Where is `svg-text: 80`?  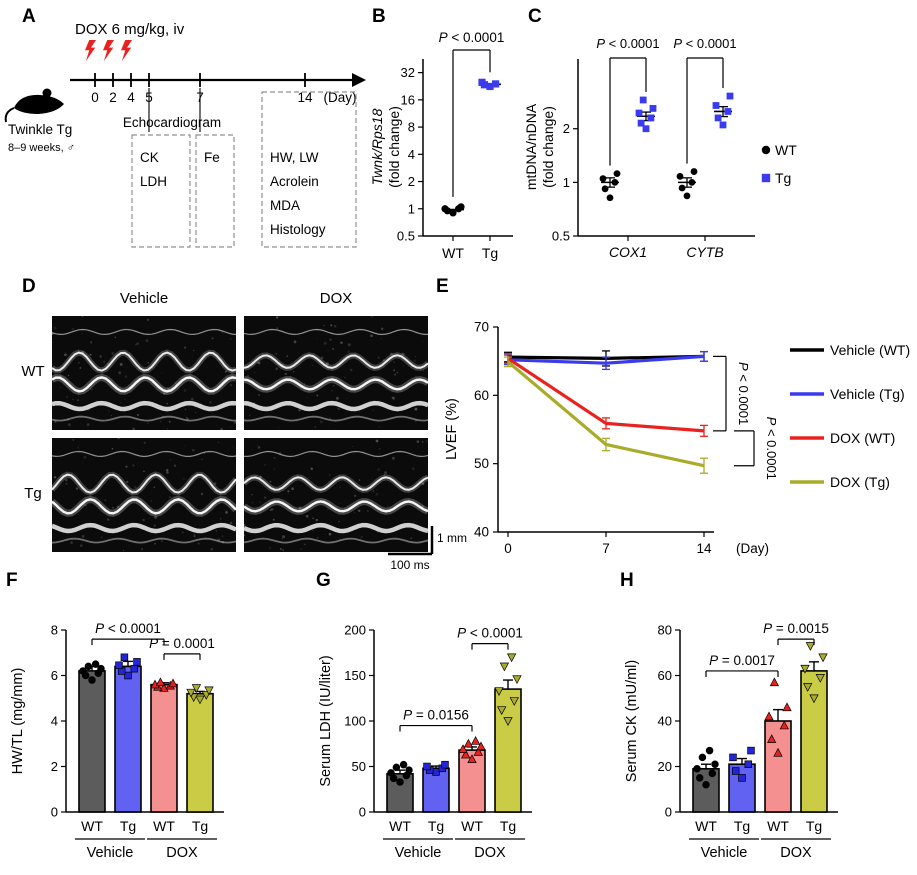 svg-text: 80 is located at coordinates (665, 630).